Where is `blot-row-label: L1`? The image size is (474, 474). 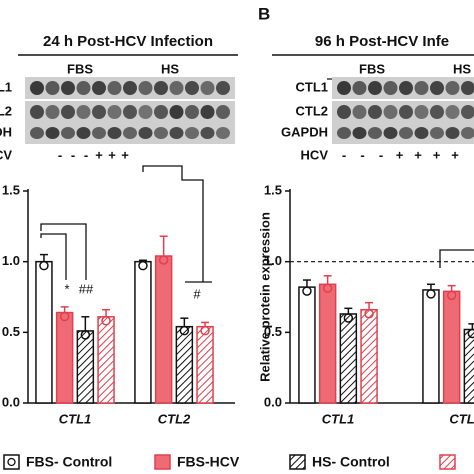
blot-row-label: L1 is located at coordinates (6, 86).